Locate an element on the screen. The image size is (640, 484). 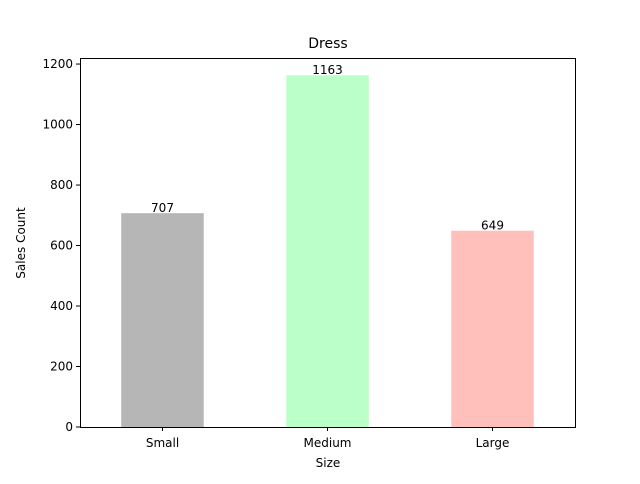
data-label-medium: 1163 is located at coordinates (327, 70).